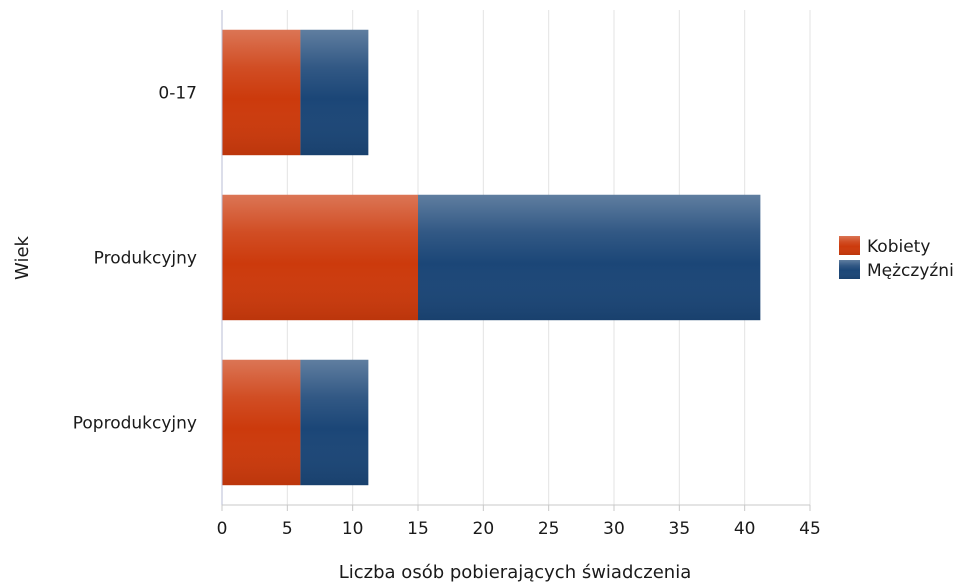 This screenshot has height=588, width=975. What do you see at coordinates (353, 529) in the screenshot?
I see `x-tick-label: 10` at bounding box center [353, 529].